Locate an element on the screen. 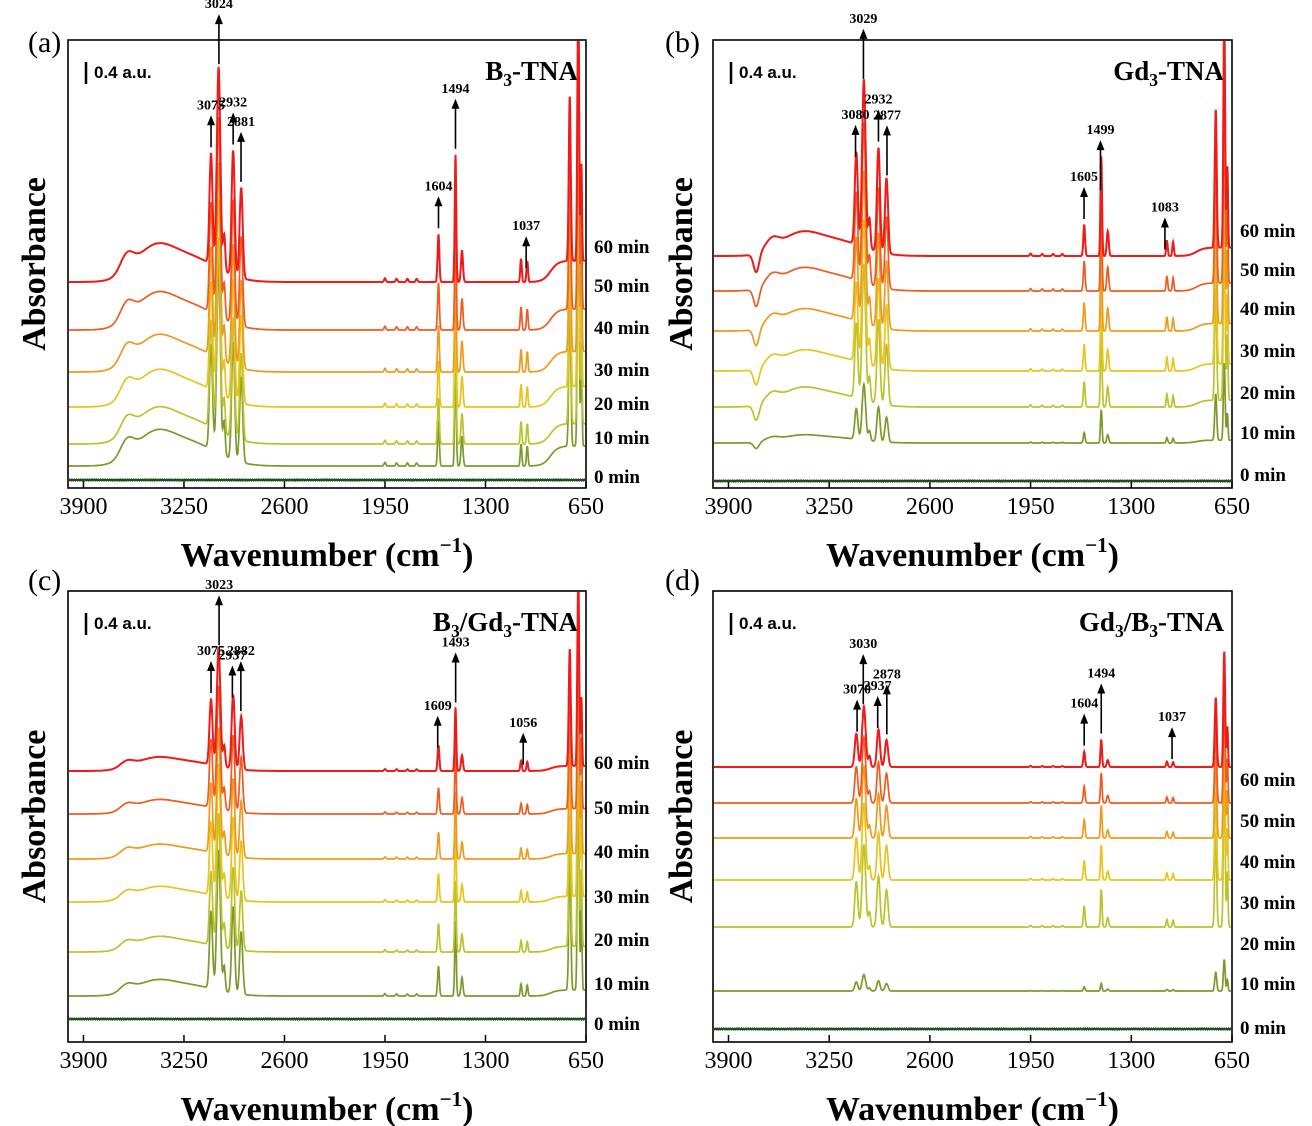 The image size is (1312, 1126). peak-label: 2881 is located at coordinates (241, 122).